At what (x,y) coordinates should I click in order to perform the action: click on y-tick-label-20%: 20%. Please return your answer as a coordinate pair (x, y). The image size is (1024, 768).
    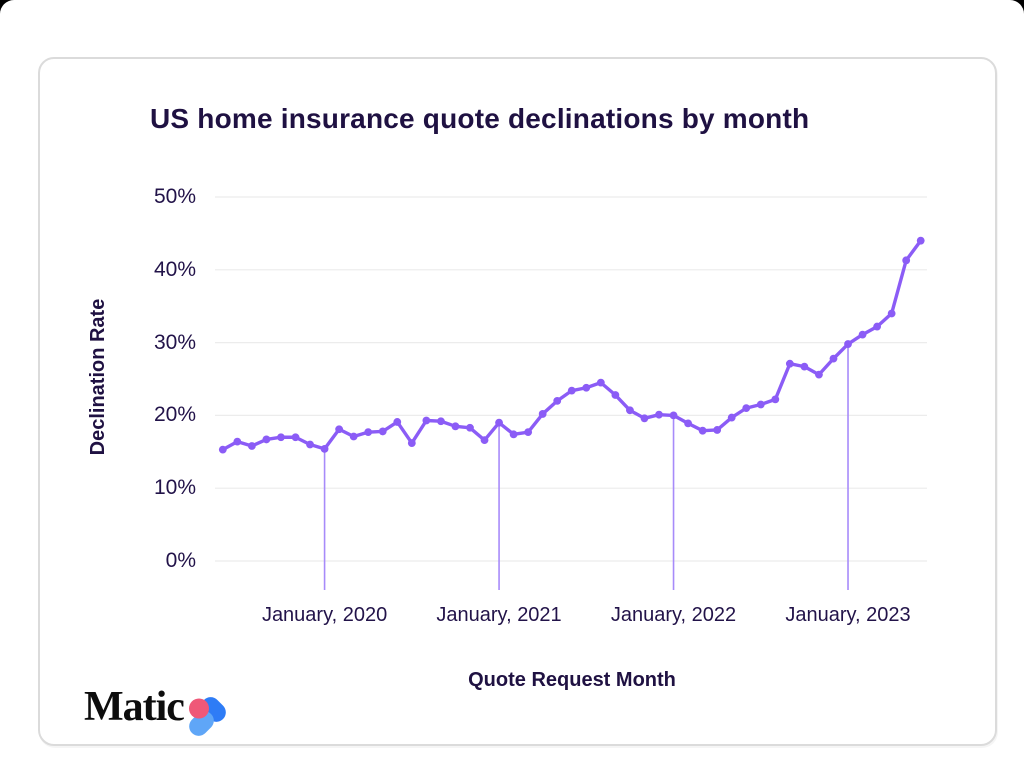
    Looking at the image, I should click on (174, 415).